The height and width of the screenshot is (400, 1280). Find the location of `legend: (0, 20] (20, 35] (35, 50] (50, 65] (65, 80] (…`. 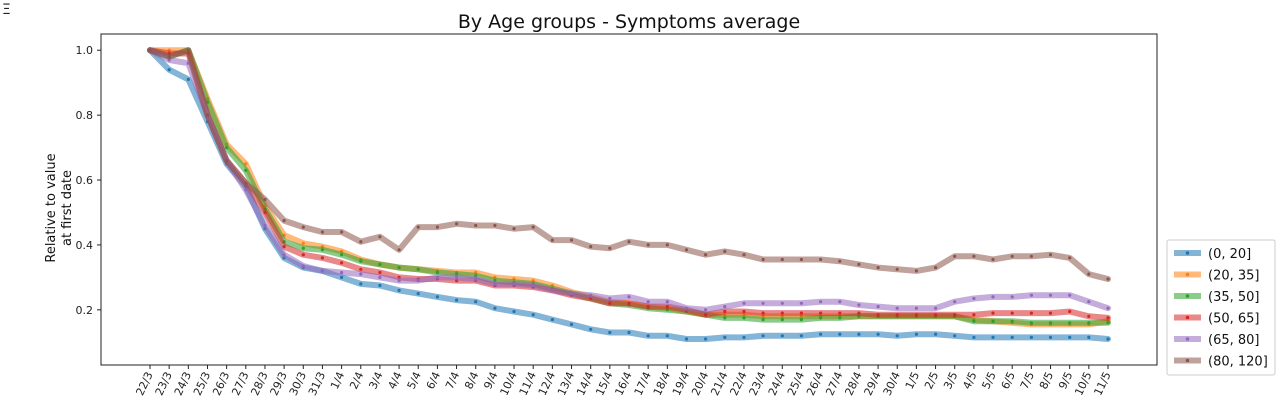

legend: (0, 20] (20, 35] (35, 50] (50, 65] (65, 80] (… is located at coordinates (1221, 307).